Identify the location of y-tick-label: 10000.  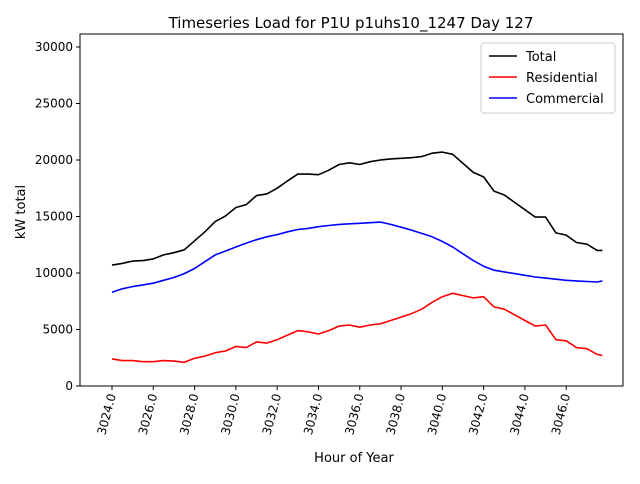
(54, 273).